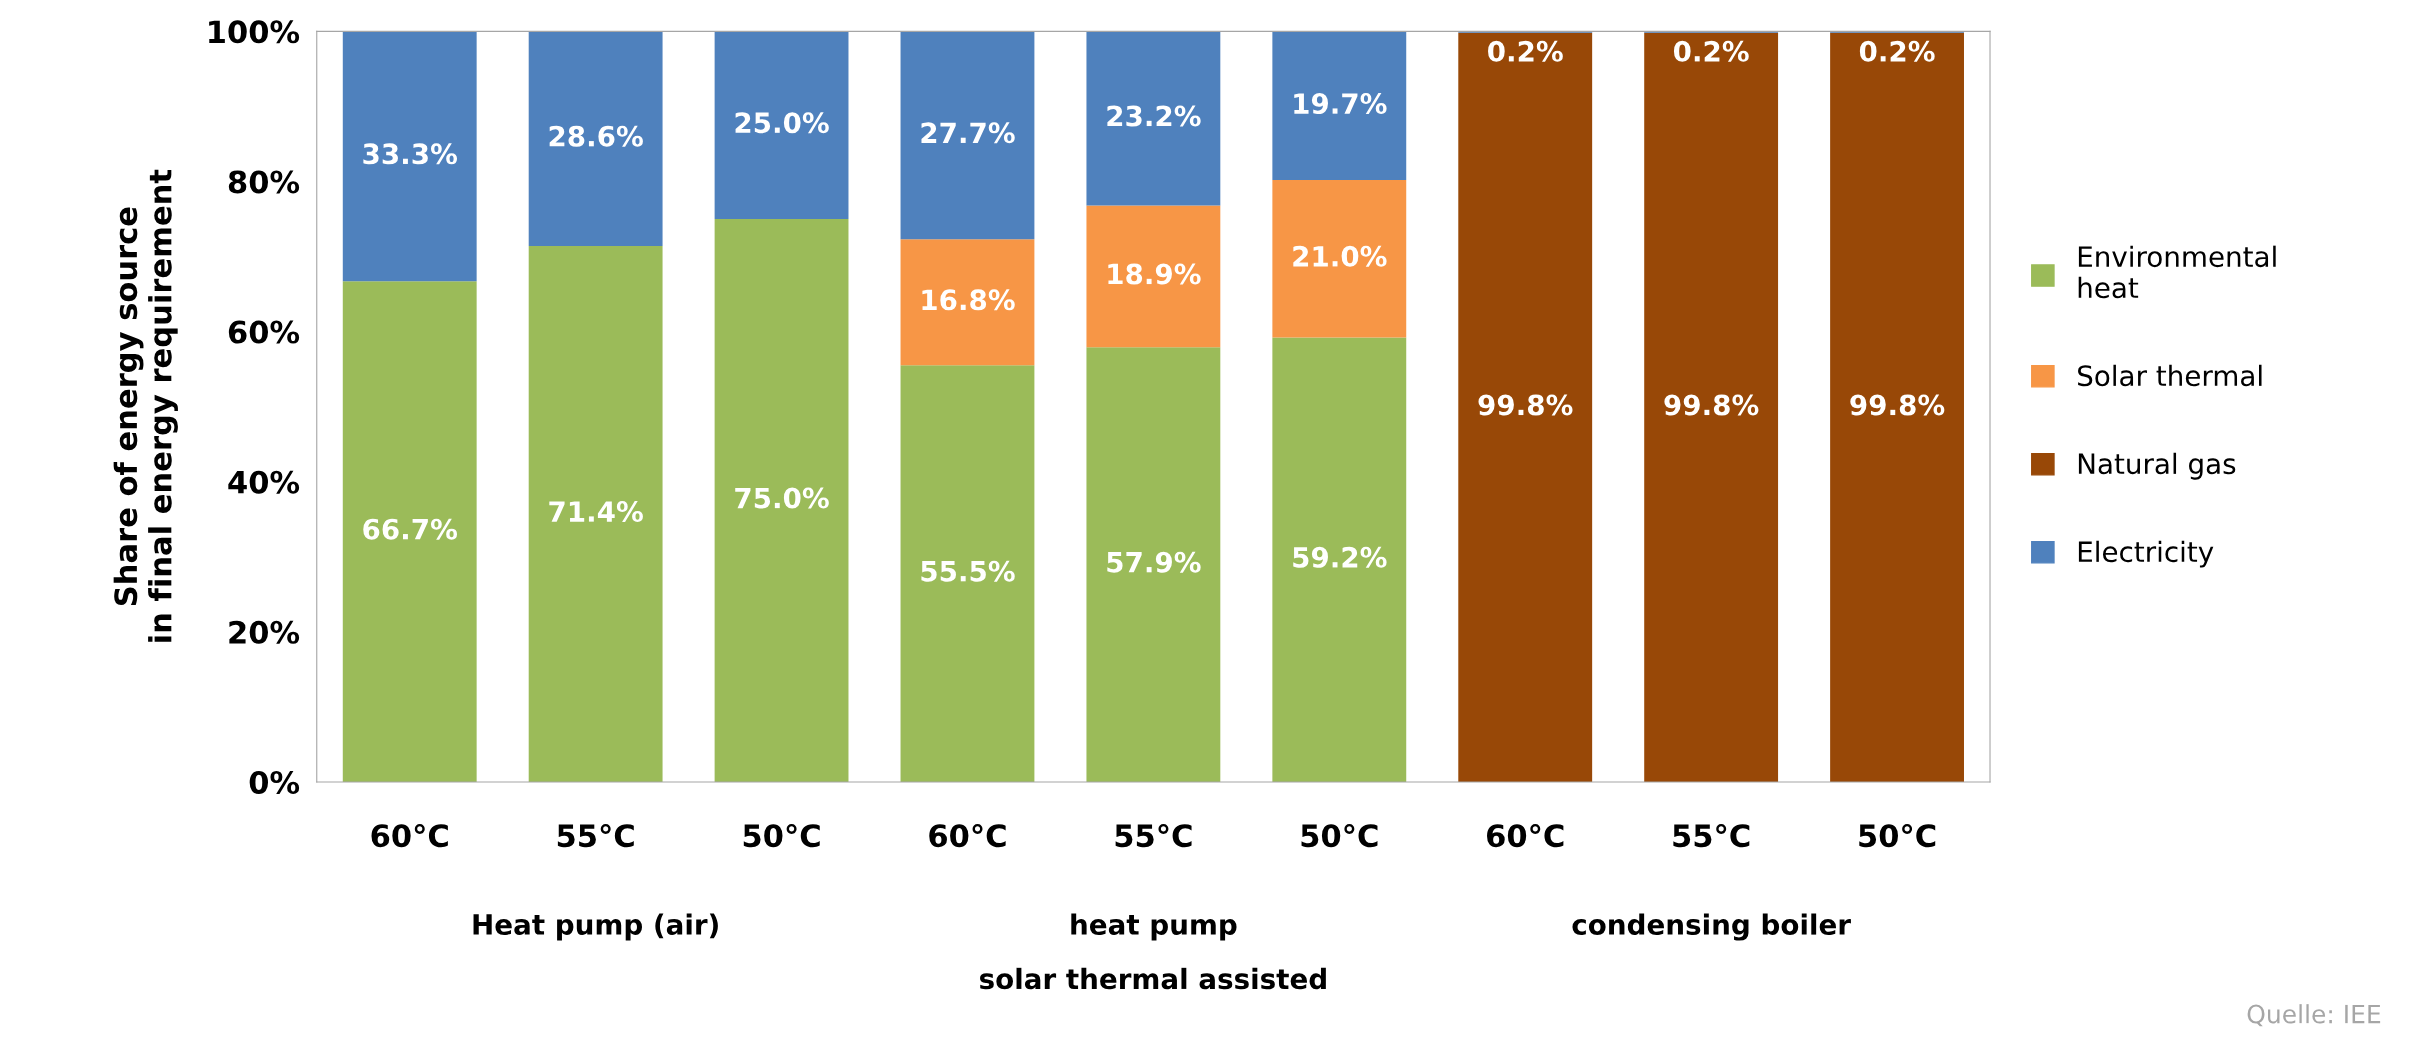 The height and width of the screenshot is (1044, 2418). Describe the element at coordinates (145, 405) in the screenshot. I see `y-axis-title: Share of energy source in final energy requirement` at that location.